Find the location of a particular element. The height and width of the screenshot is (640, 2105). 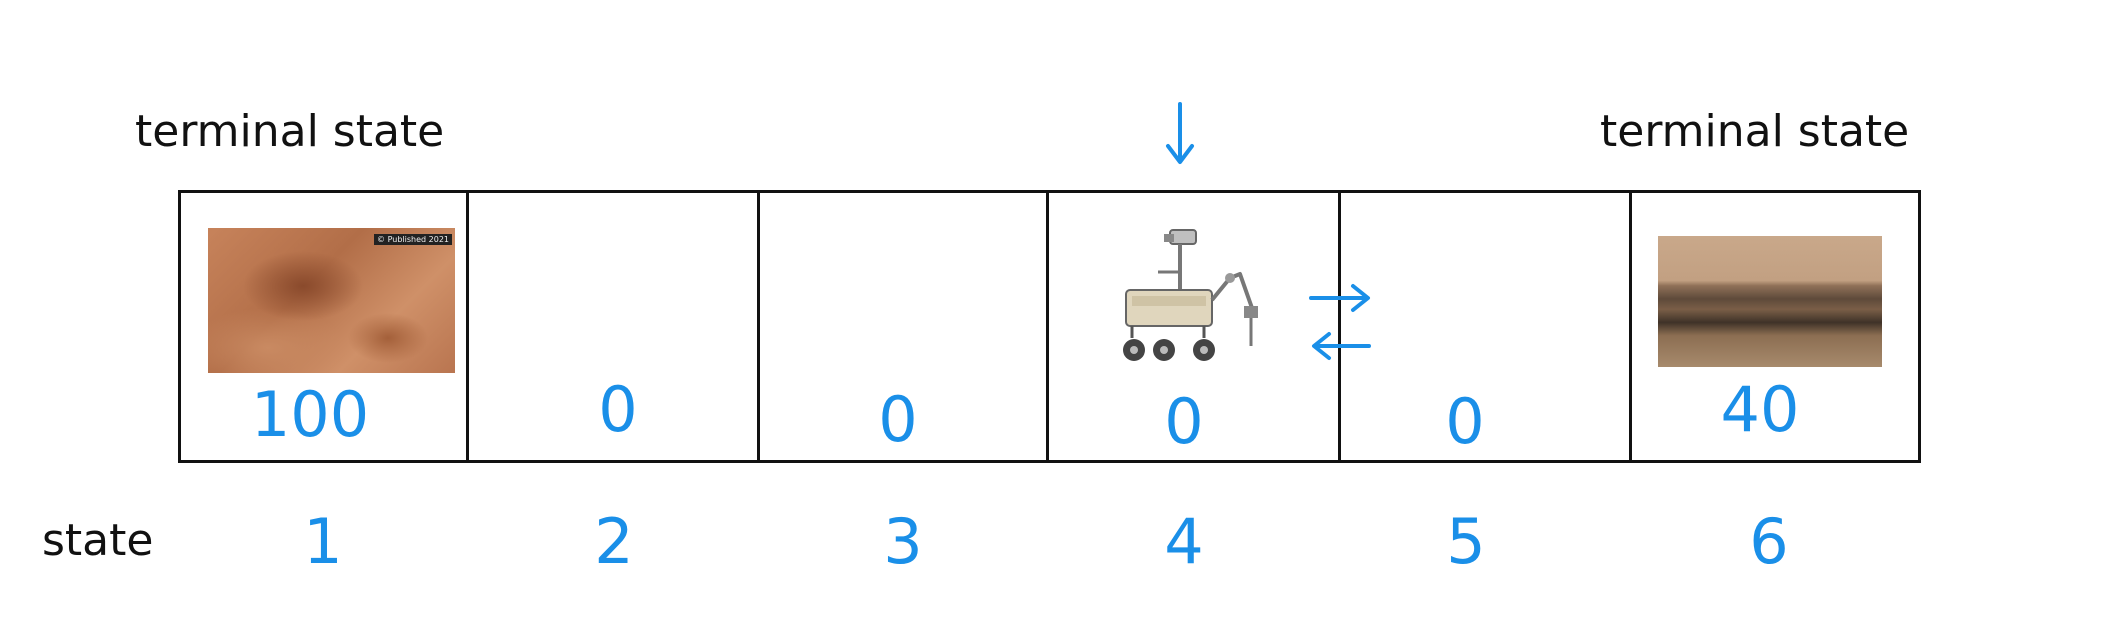

canyon-photo is located at coordinates (1770, 301).